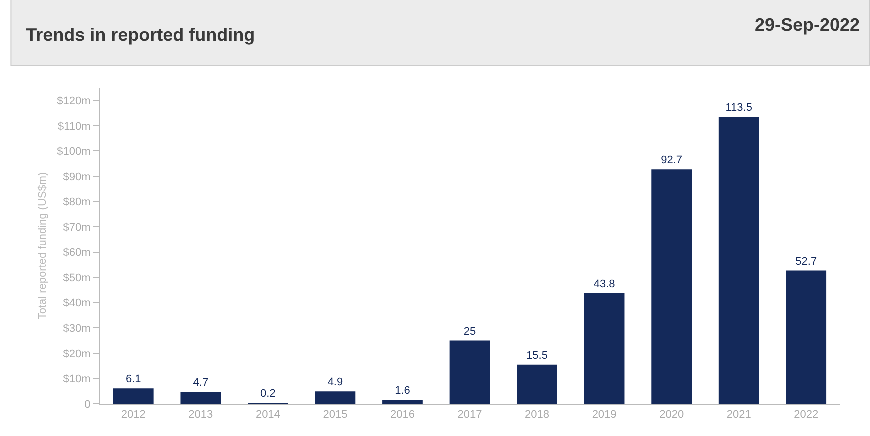 The width and height of the screenshot is (870, 436). Describe the element at coordinates (402, 415) in the screenshot. I see `x-tick-label: 2016` at that location.